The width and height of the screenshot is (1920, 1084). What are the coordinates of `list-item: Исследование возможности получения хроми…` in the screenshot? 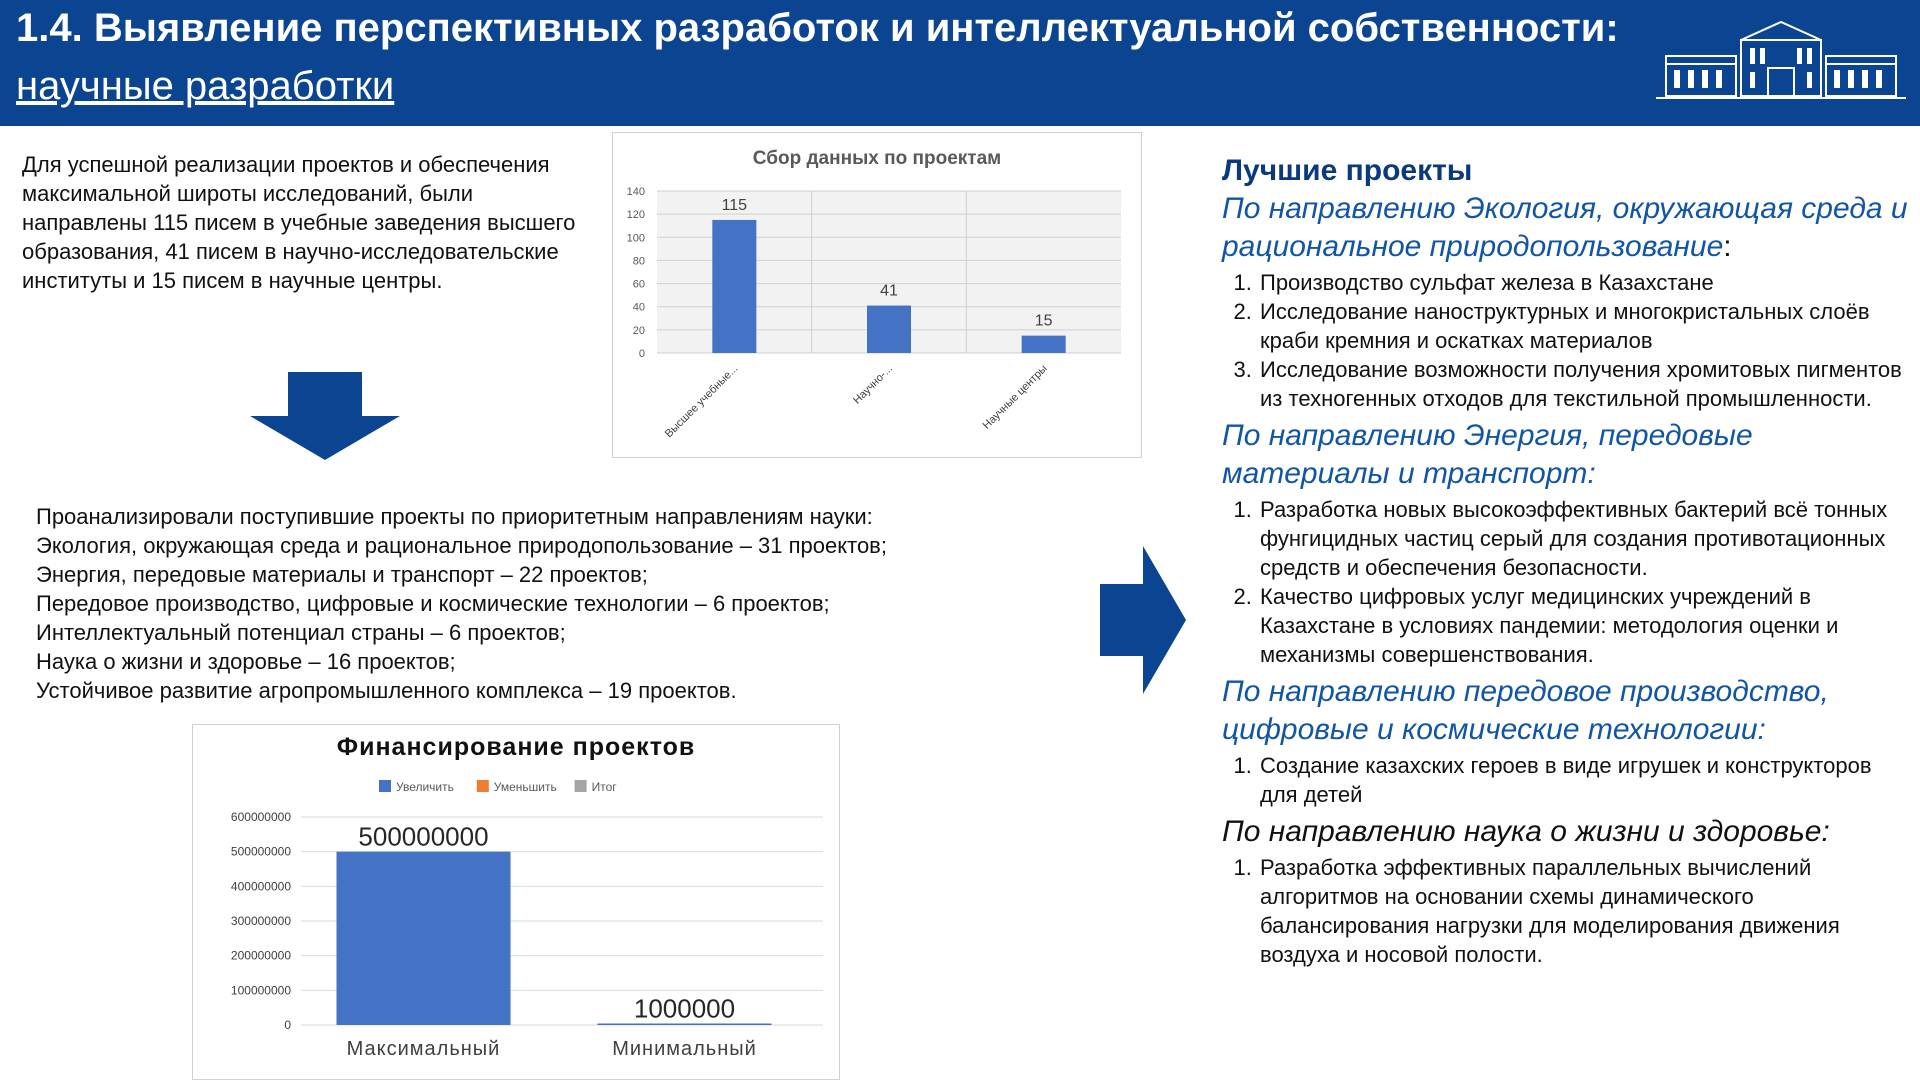 It's located at (1585, 384).